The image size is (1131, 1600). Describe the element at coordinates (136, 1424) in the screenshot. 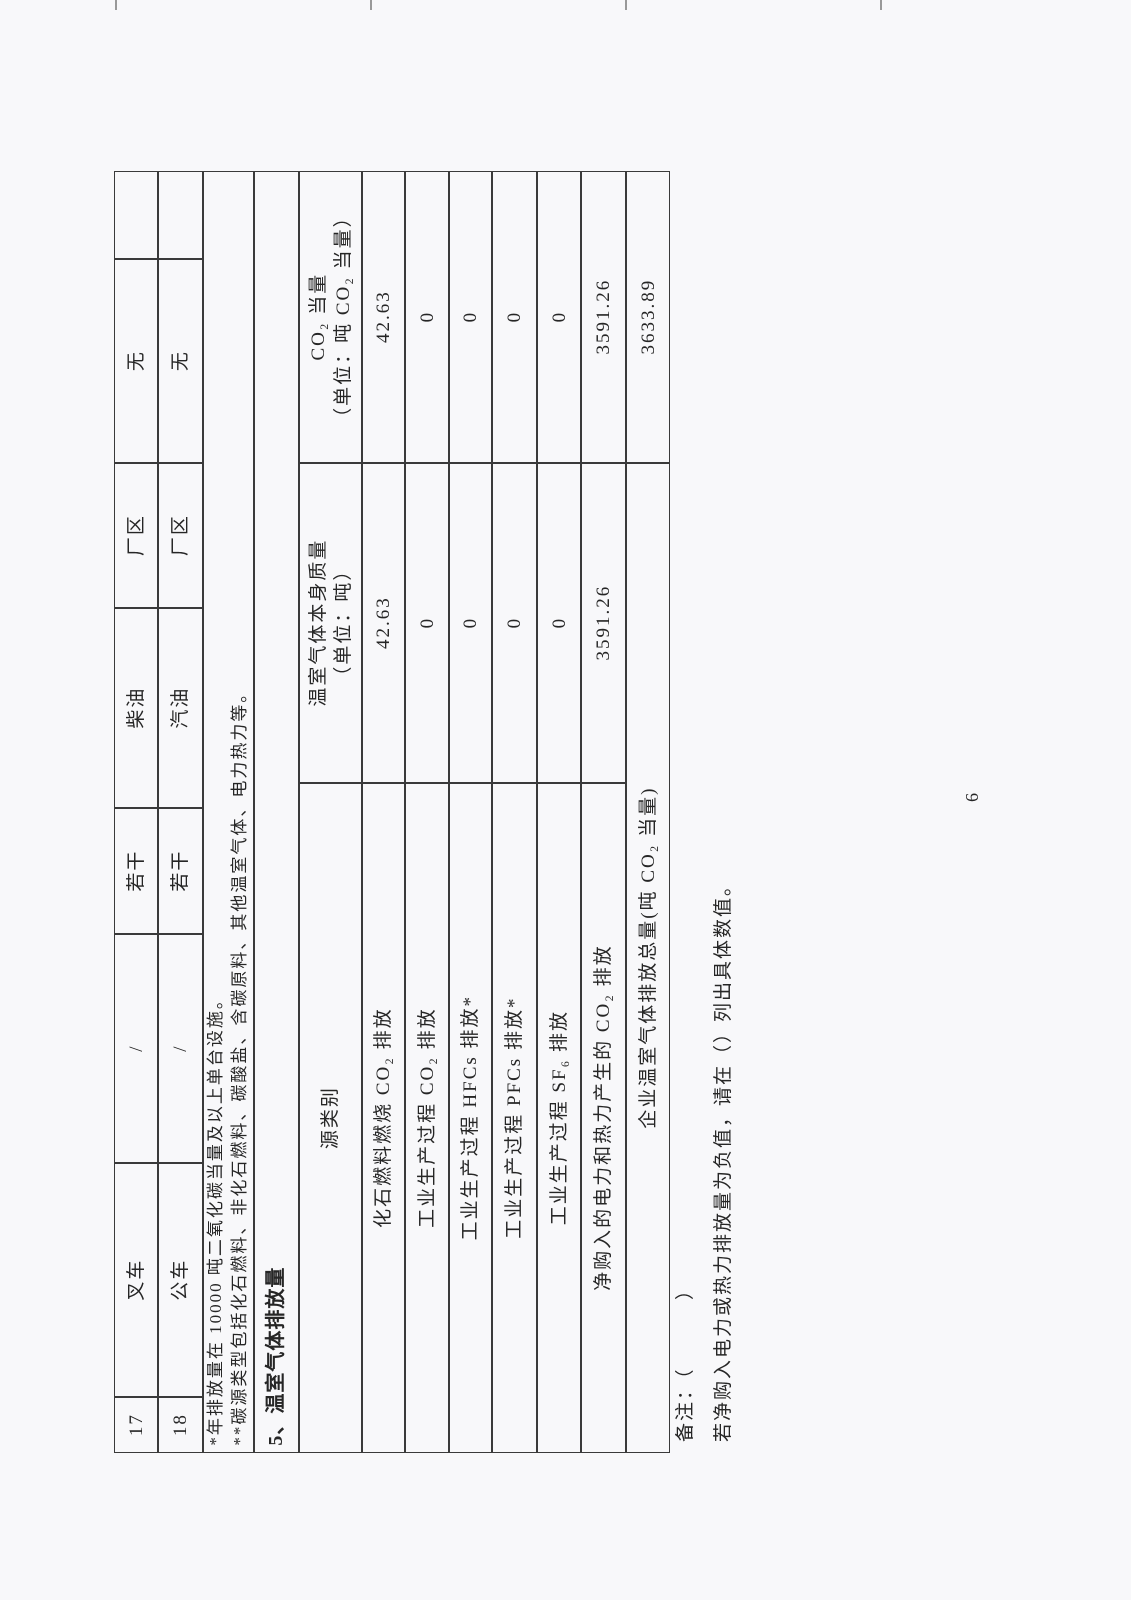

I see `equipment-cell-no: 17` at that location.